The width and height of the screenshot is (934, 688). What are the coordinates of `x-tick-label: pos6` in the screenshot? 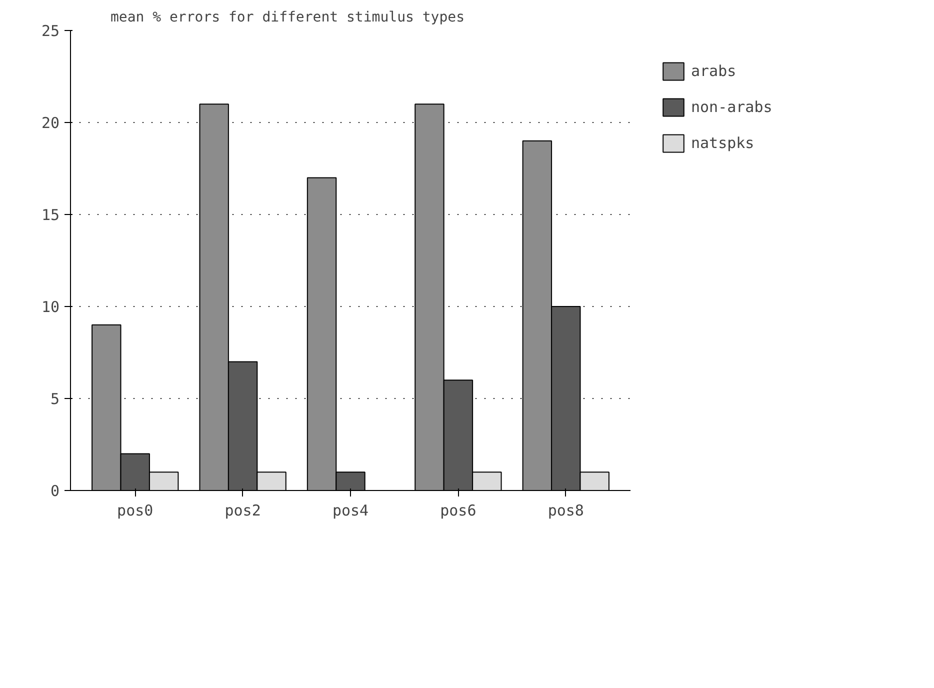 It's located at (458, 511).